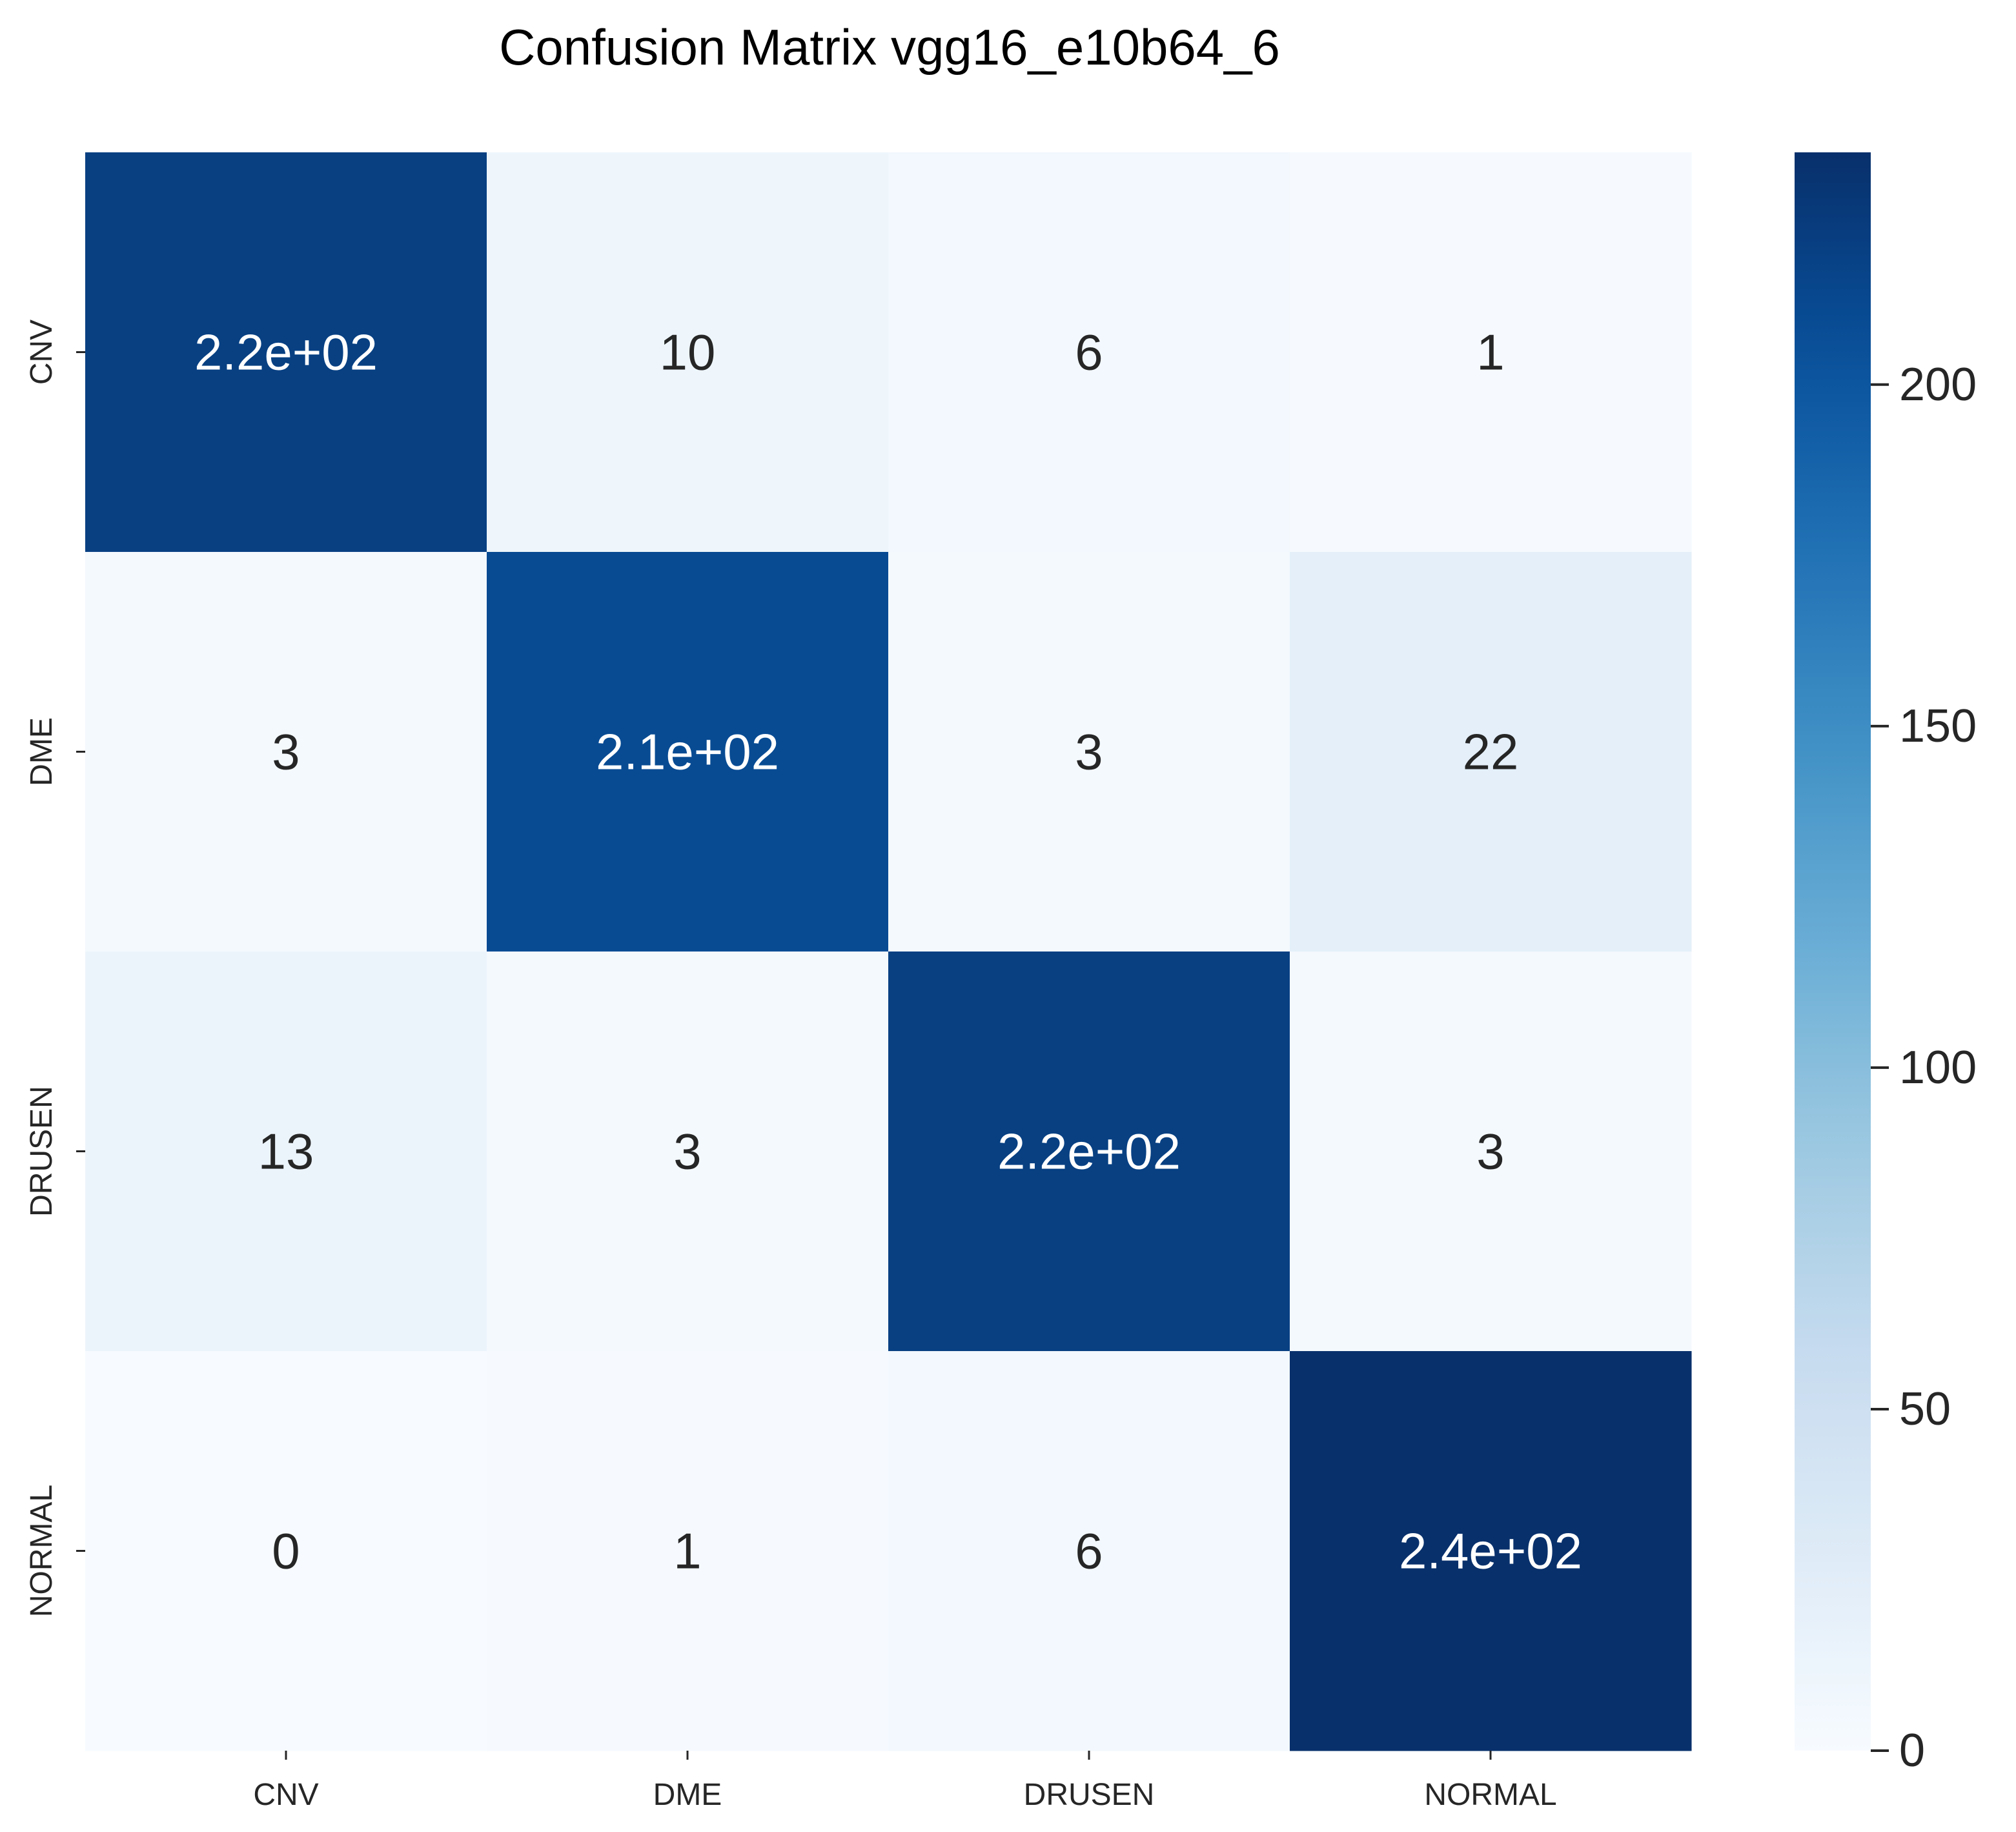  I want to click on cell-drusen-dme, so click(688, 1152).